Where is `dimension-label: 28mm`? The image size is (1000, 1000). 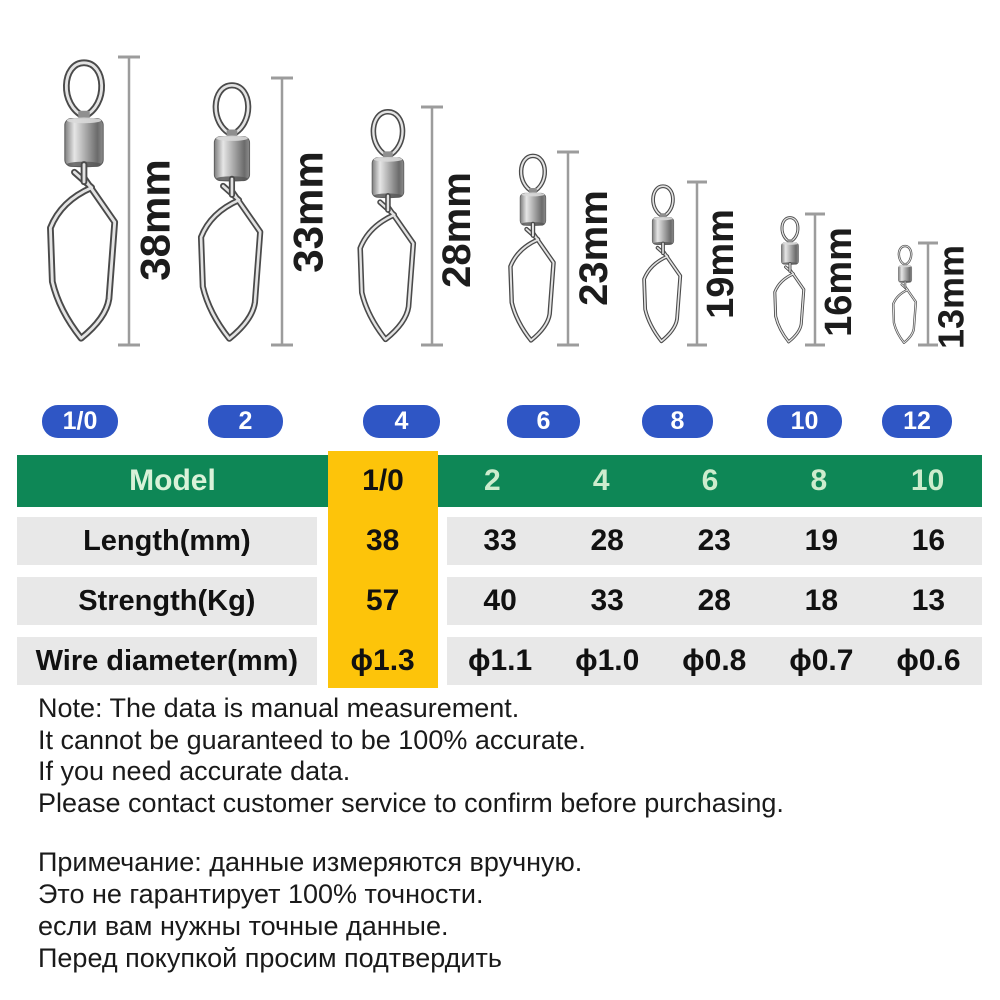
dimension-label: 28mm is located at coordinates (457, 230).